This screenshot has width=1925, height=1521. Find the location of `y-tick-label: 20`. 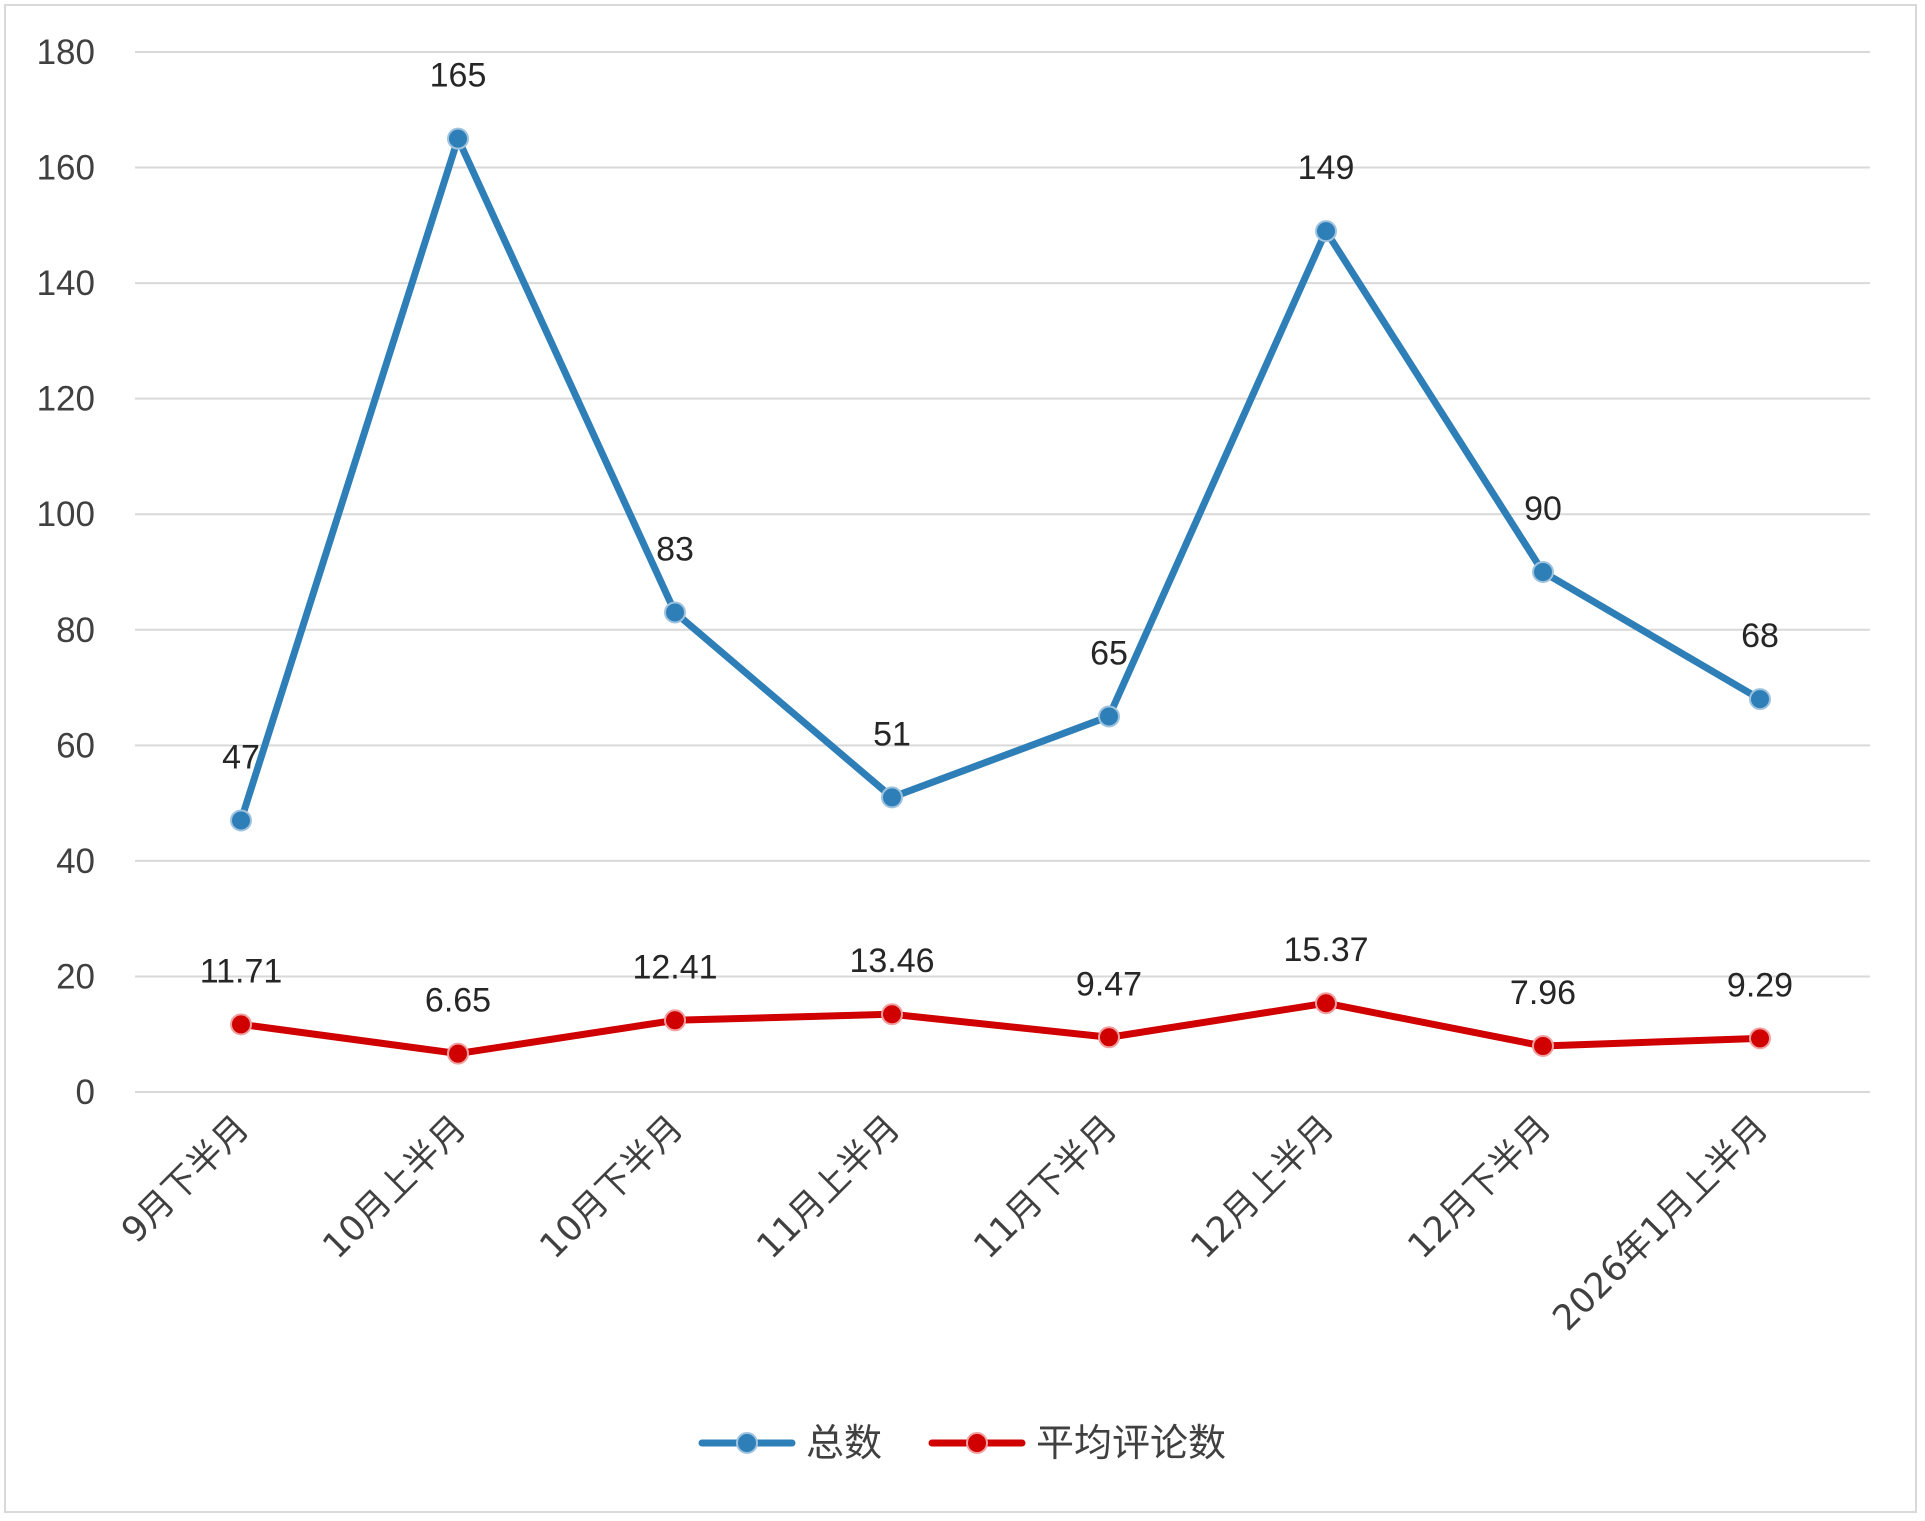

y-tick-label: 20 is located at coordinates (75, 976).